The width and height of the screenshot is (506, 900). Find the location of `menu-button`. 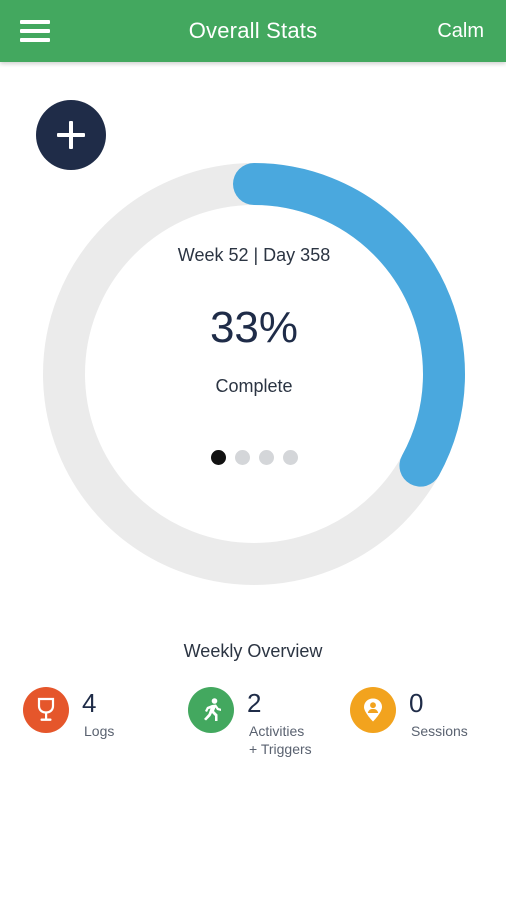

menu-button is located at coordinates (40, 31).